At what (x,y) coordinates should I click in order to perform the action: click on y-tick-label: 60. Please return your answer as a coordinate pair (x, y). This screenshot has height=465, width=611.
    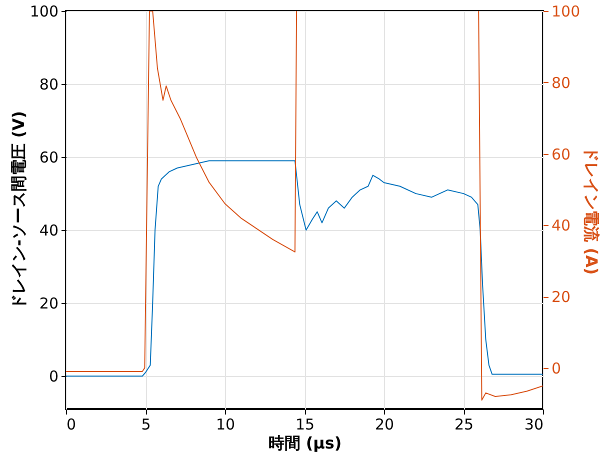
    Looking at the image, I should click on (48, 157).